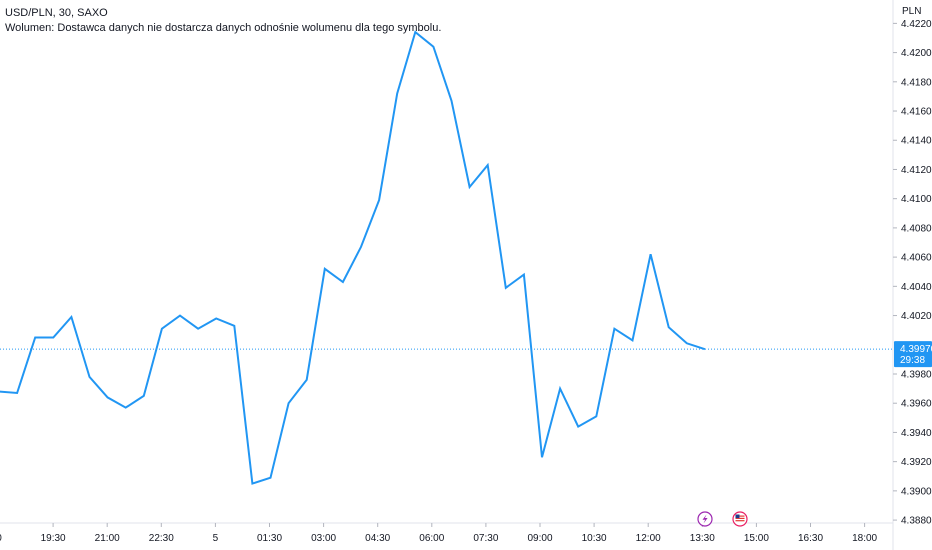 The image size is (932, 550). Describe the element at coordinates (810, 538) in the screenshot. I see `time-tick-label: 16:30` at that location.